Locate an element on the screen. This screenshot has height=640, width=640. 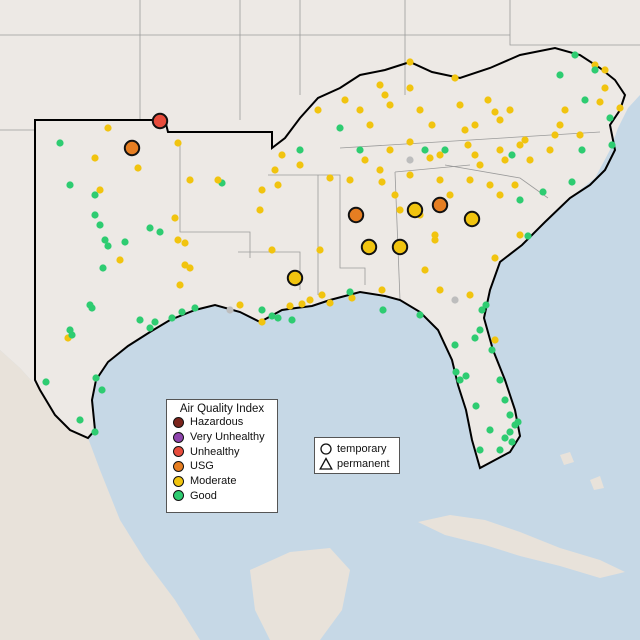
legend-item-hazardous: Hazardous is located at coordinates (222, 422).